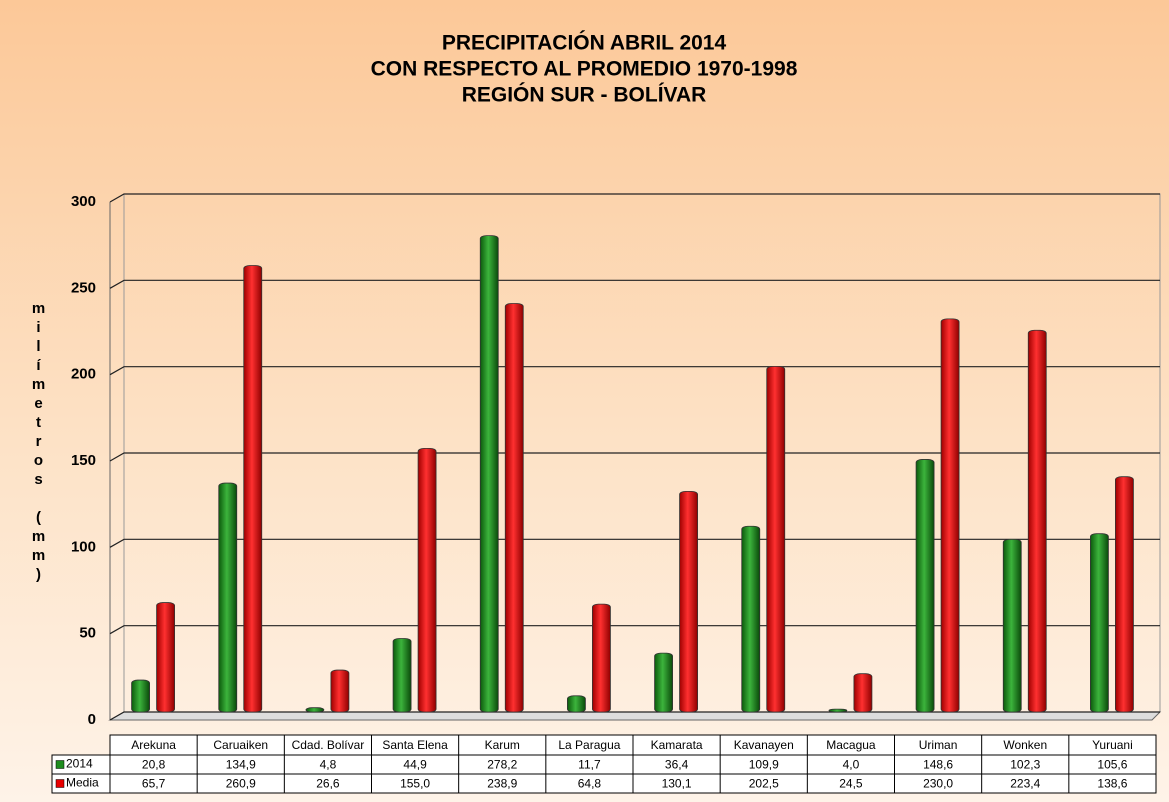 The width and height of the screenshot is (1169, 802). I want to click on x-tick-label: Macagua, so click(851, 745).